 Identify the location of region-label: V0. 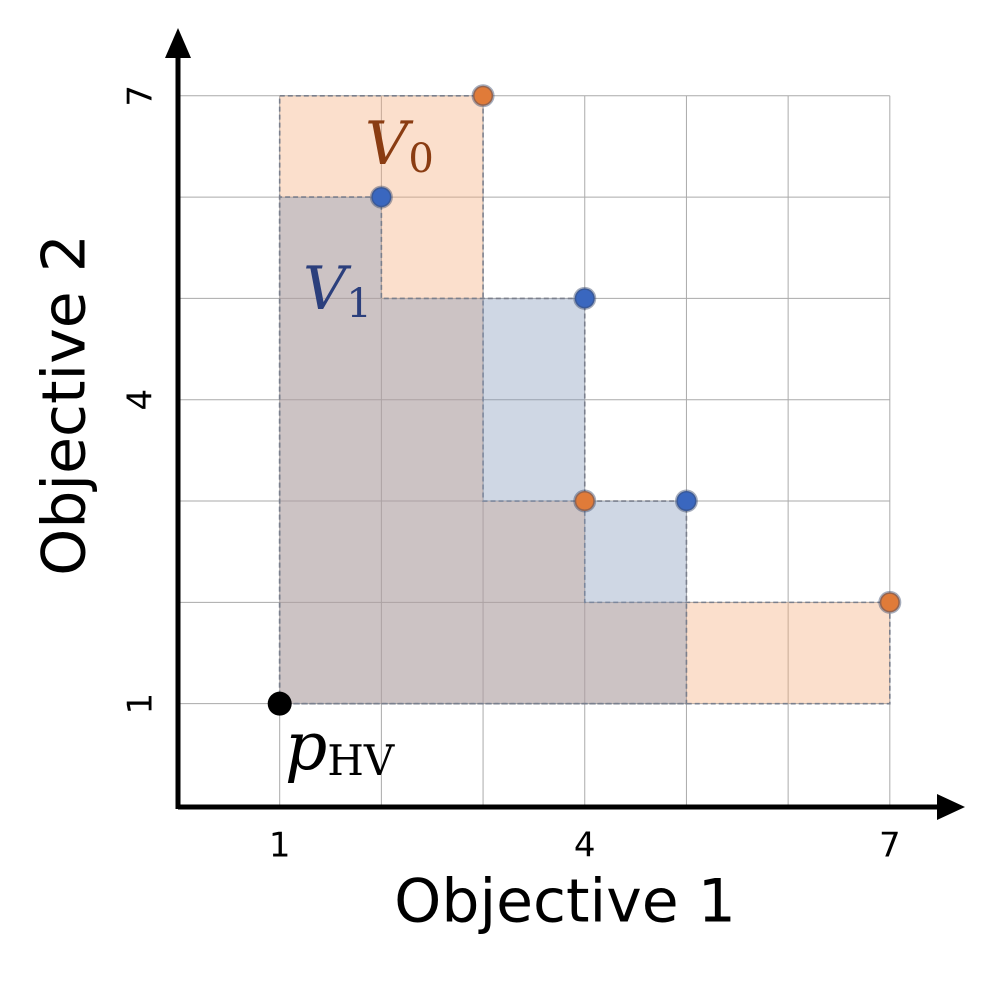
(399, 145).